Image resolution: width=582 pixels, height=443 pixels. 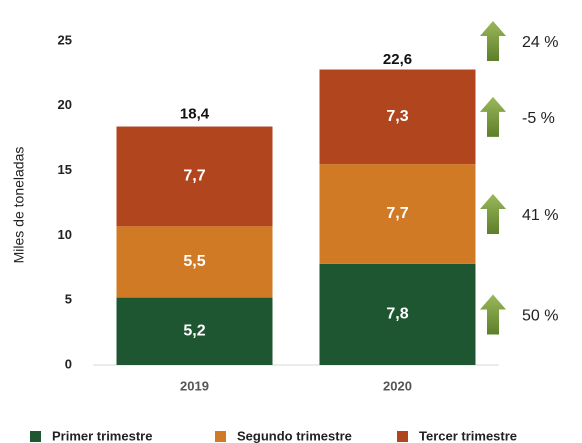 I want to click on y-tick-label: 20, so click(x=65, y=104).